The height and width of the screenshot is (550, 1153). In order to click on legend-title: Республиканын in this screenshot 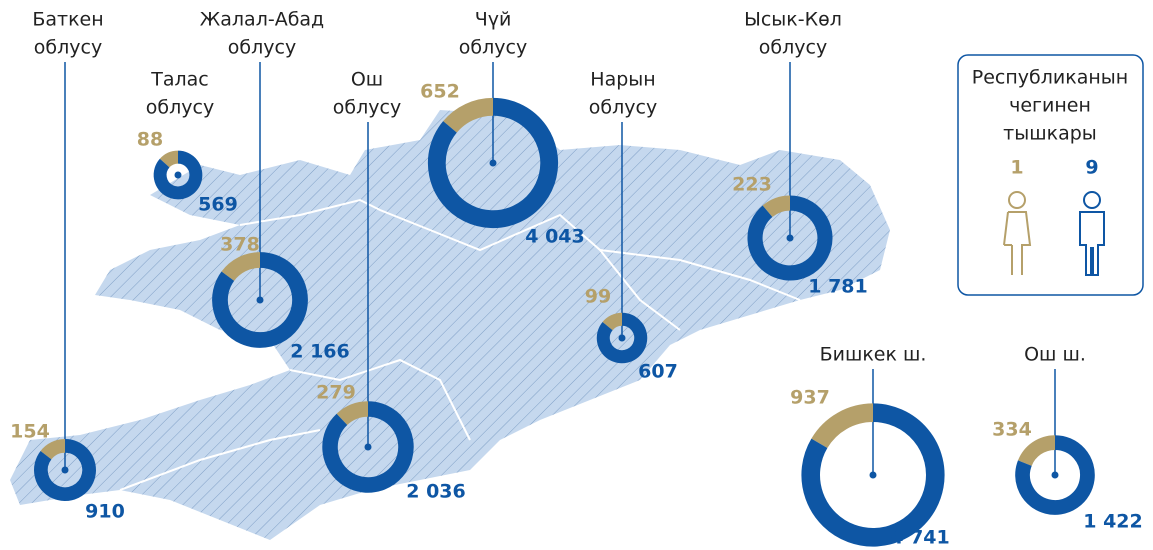, I will do `click(1050, 78)`.